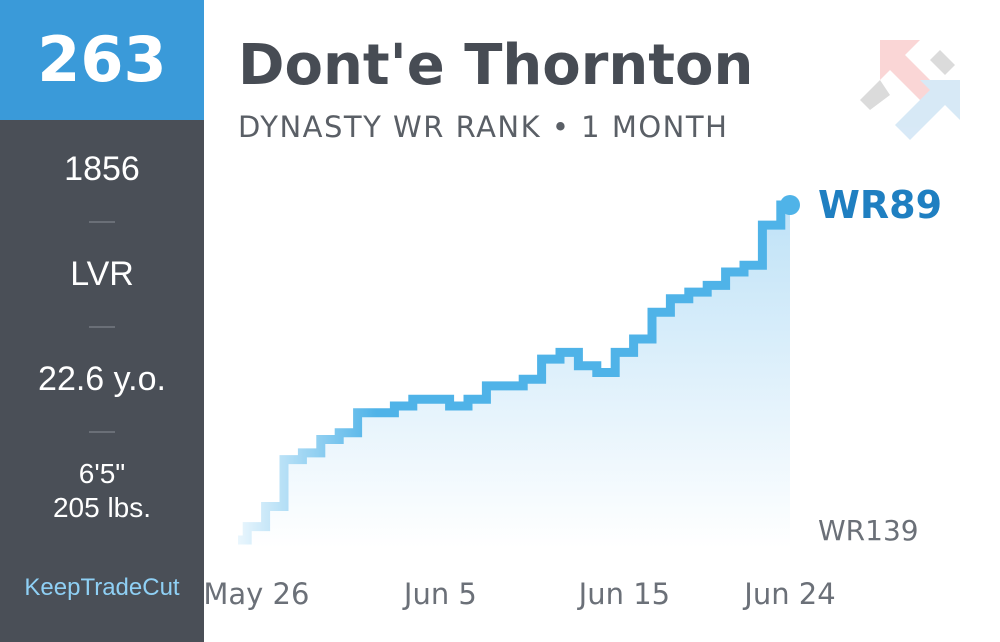 This screenshot has height=642, width=1000. Describe the element at coordinates (102, 379) in the screenshot. I see `age: 22.6 y.o.` at that location.